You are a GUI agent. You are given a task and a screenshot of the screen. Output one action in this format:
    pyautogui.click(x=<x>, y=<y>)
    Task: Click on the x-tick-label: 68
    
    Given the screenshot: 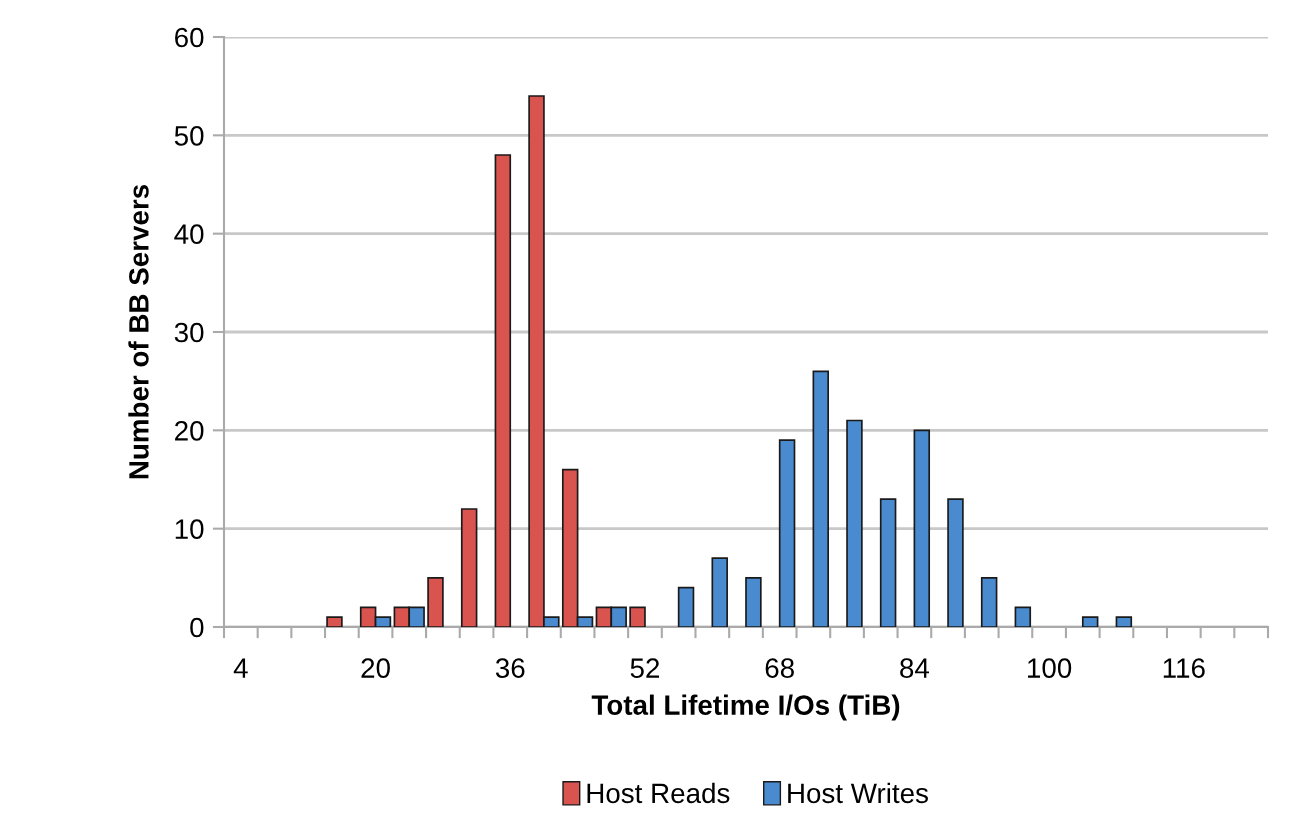 What is the action you would take?
    pyautogui.click(x=779, y=668)
    